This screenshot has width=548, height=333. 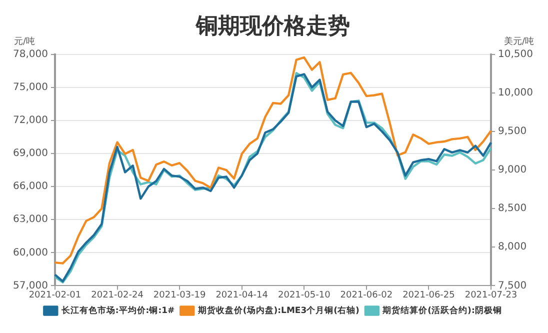 I want to click on legend-label: 期货收盘价(场内盘):LME3个月铜(右轴), so click(x=278, y=310).